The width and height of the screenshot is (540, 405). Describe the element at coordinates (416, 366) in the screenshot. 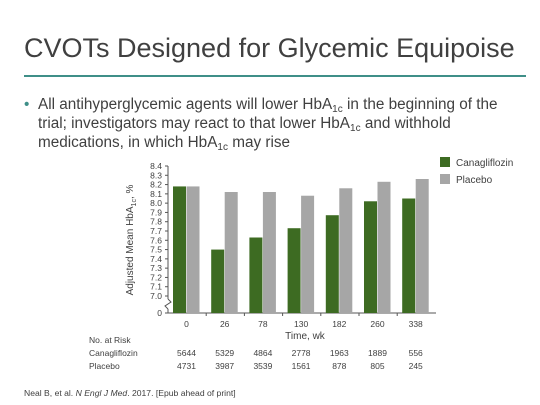

I see `at-risk-value: 245` at that location.